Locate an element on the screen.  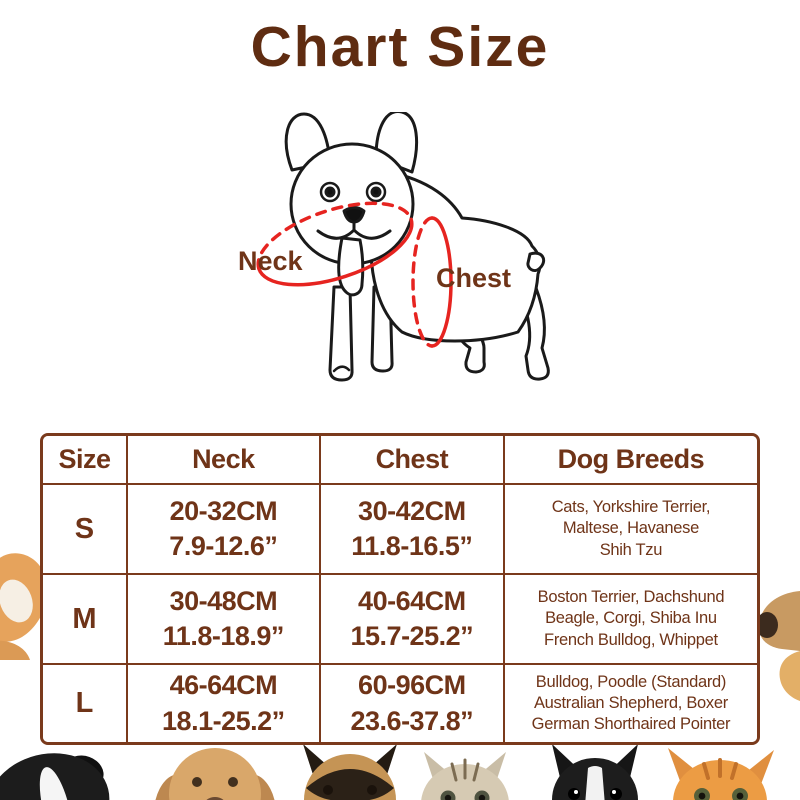
photo-boston-terrier is located at coordinates (595, 772).